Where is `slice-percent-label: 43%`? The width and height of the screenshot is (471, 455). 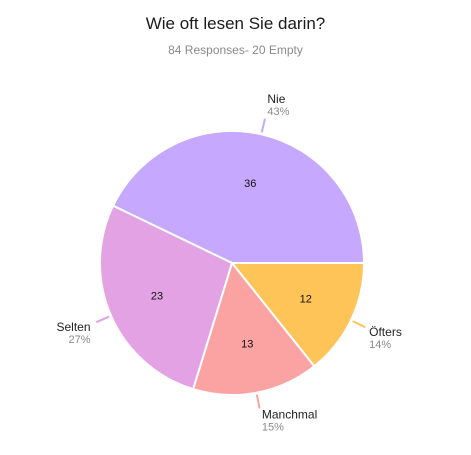
slice-percent-label: 43% is located at coordinates (278, 112).